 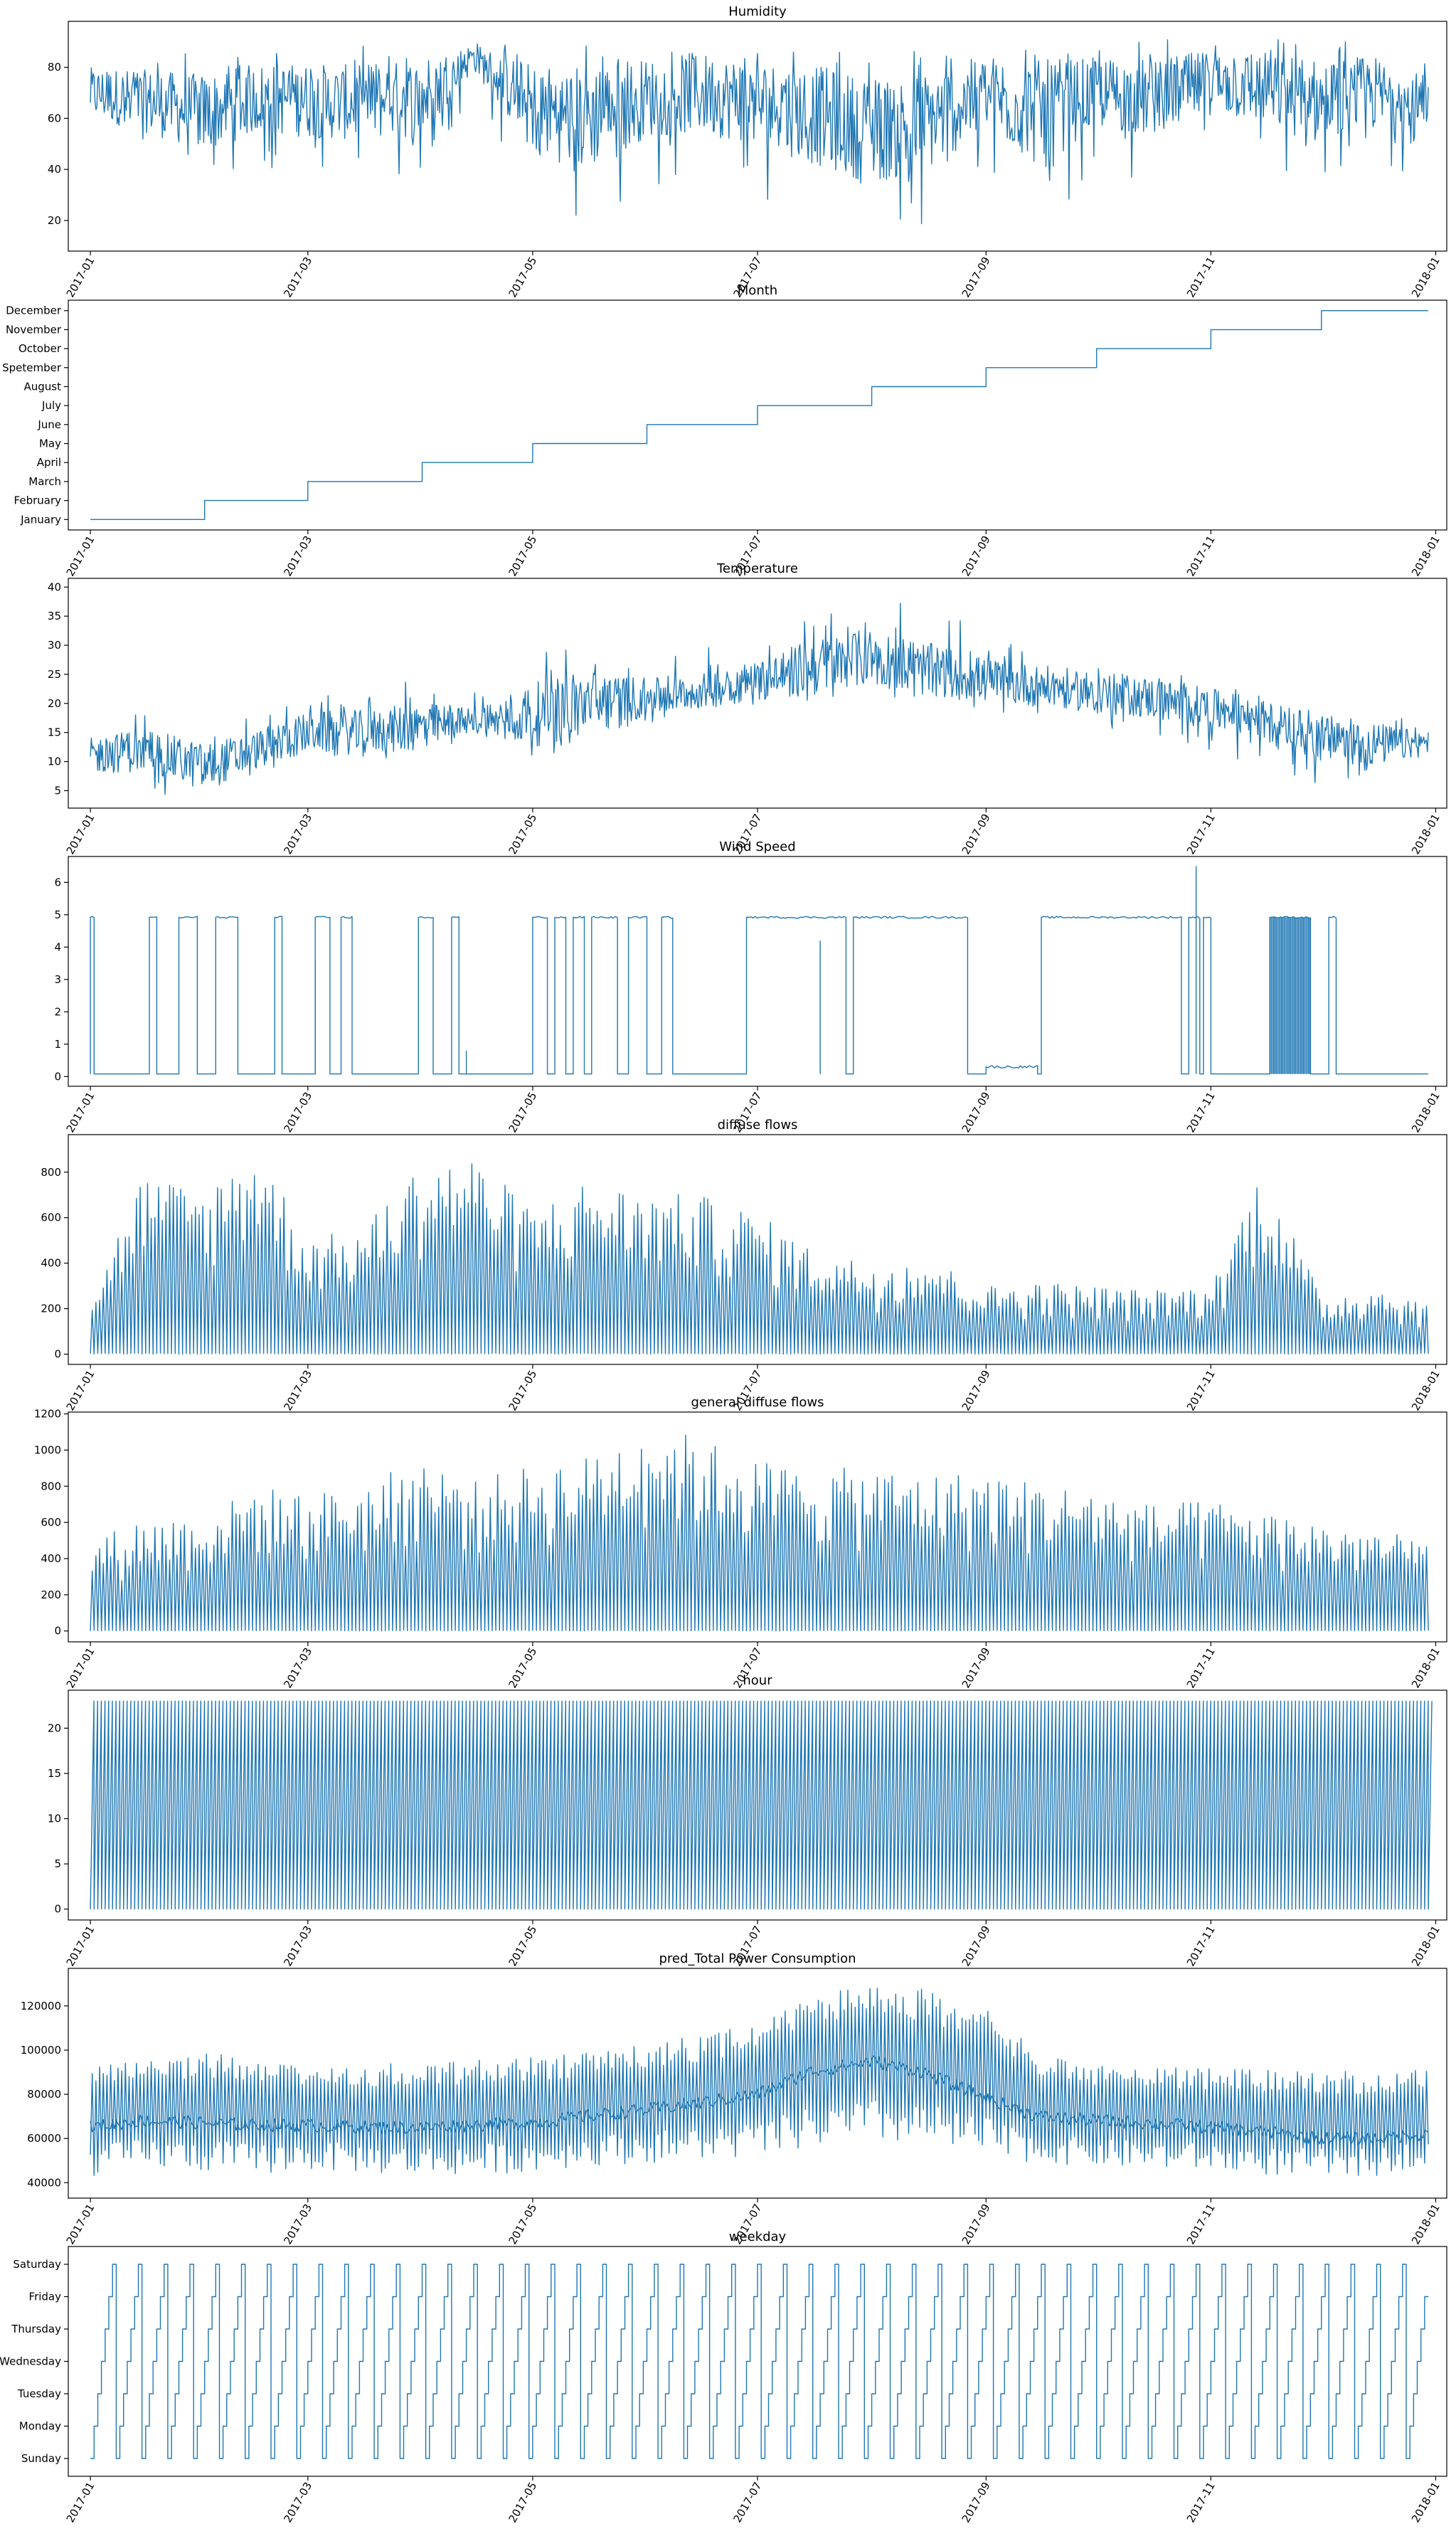 I want to click on wind-speed-dense, so click(x=1290, y=996).